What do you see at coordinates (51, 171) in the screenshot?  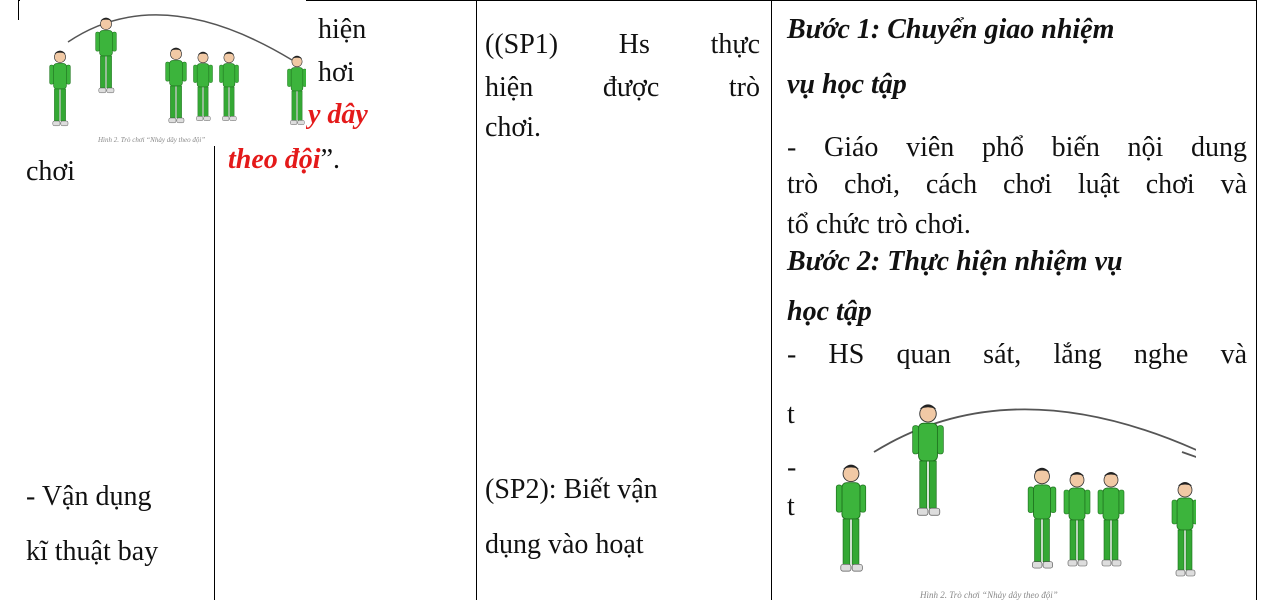 I see `cell-text: chơi` at bounding box center [51, 171].